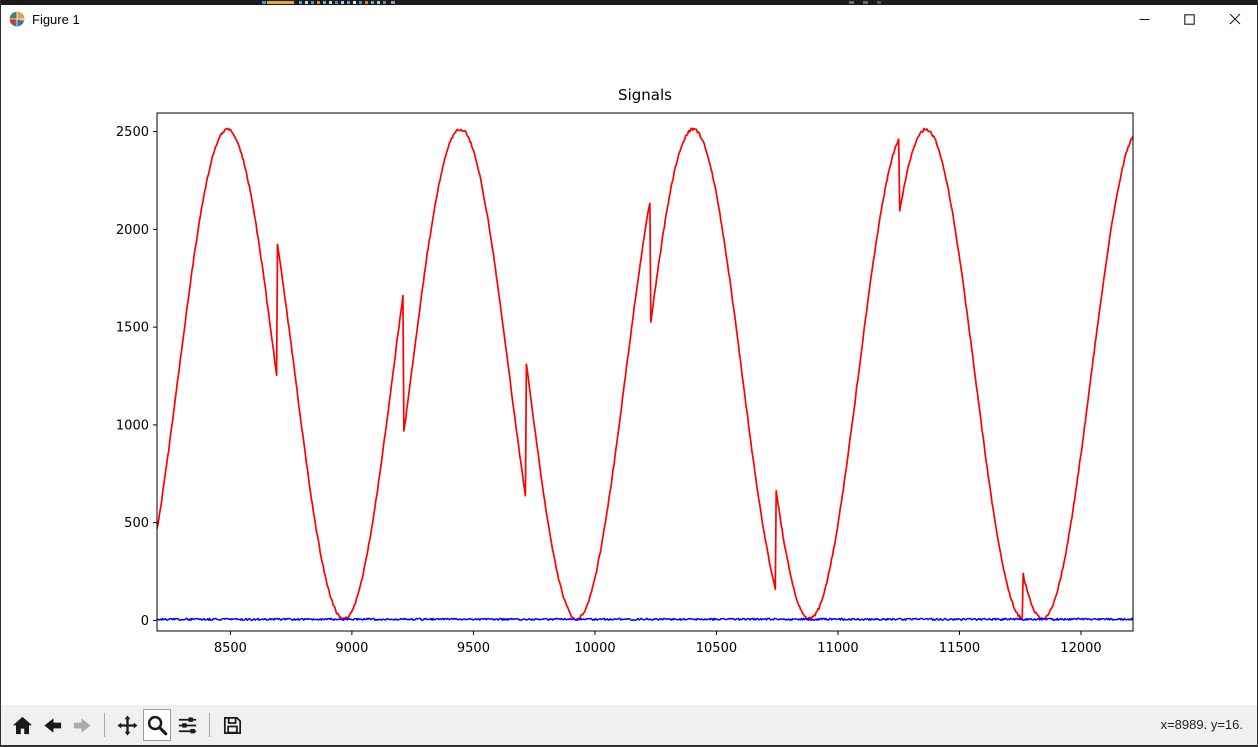  What do you see at coordinates (1201, 724) in the screenshot?
I see `cursor-position-readout: x=8989. y=16.` at bounding box center [1201, 724].